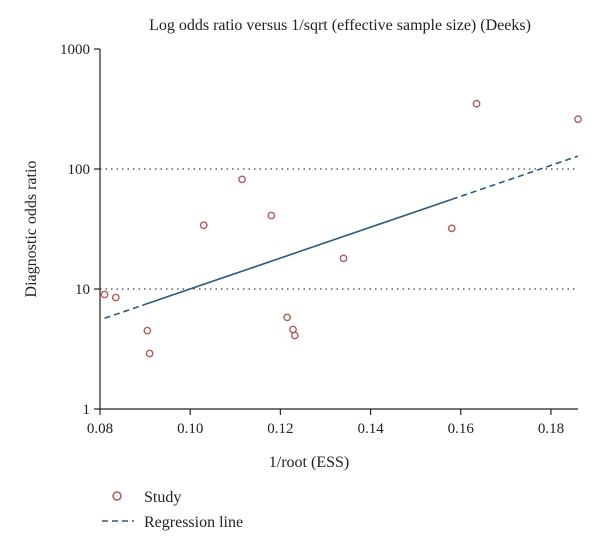 The height and width of the screenshot is (555, 600). What do you see at coordinates (100, 429) in the screenshot?
I see `x-tick-label: 0.08` at bounding box center [100, 429].